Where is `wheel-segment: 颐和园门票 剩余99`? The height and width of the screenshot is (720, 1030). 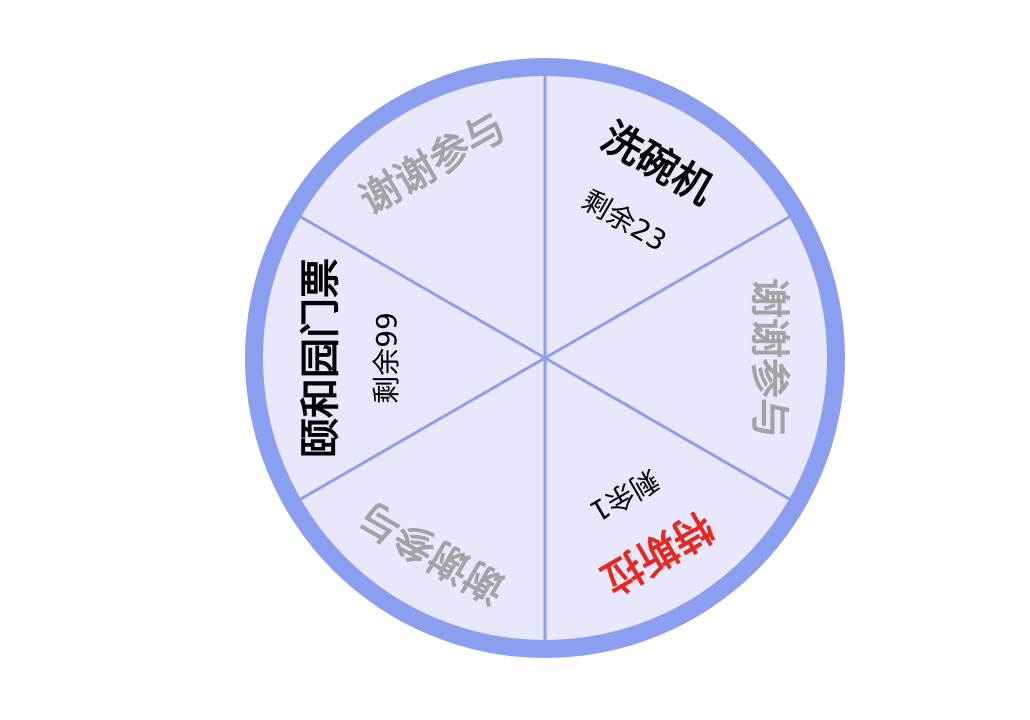
wheel-segment: 颐和园门票 剩余99 is located at coordinates (350, 358).